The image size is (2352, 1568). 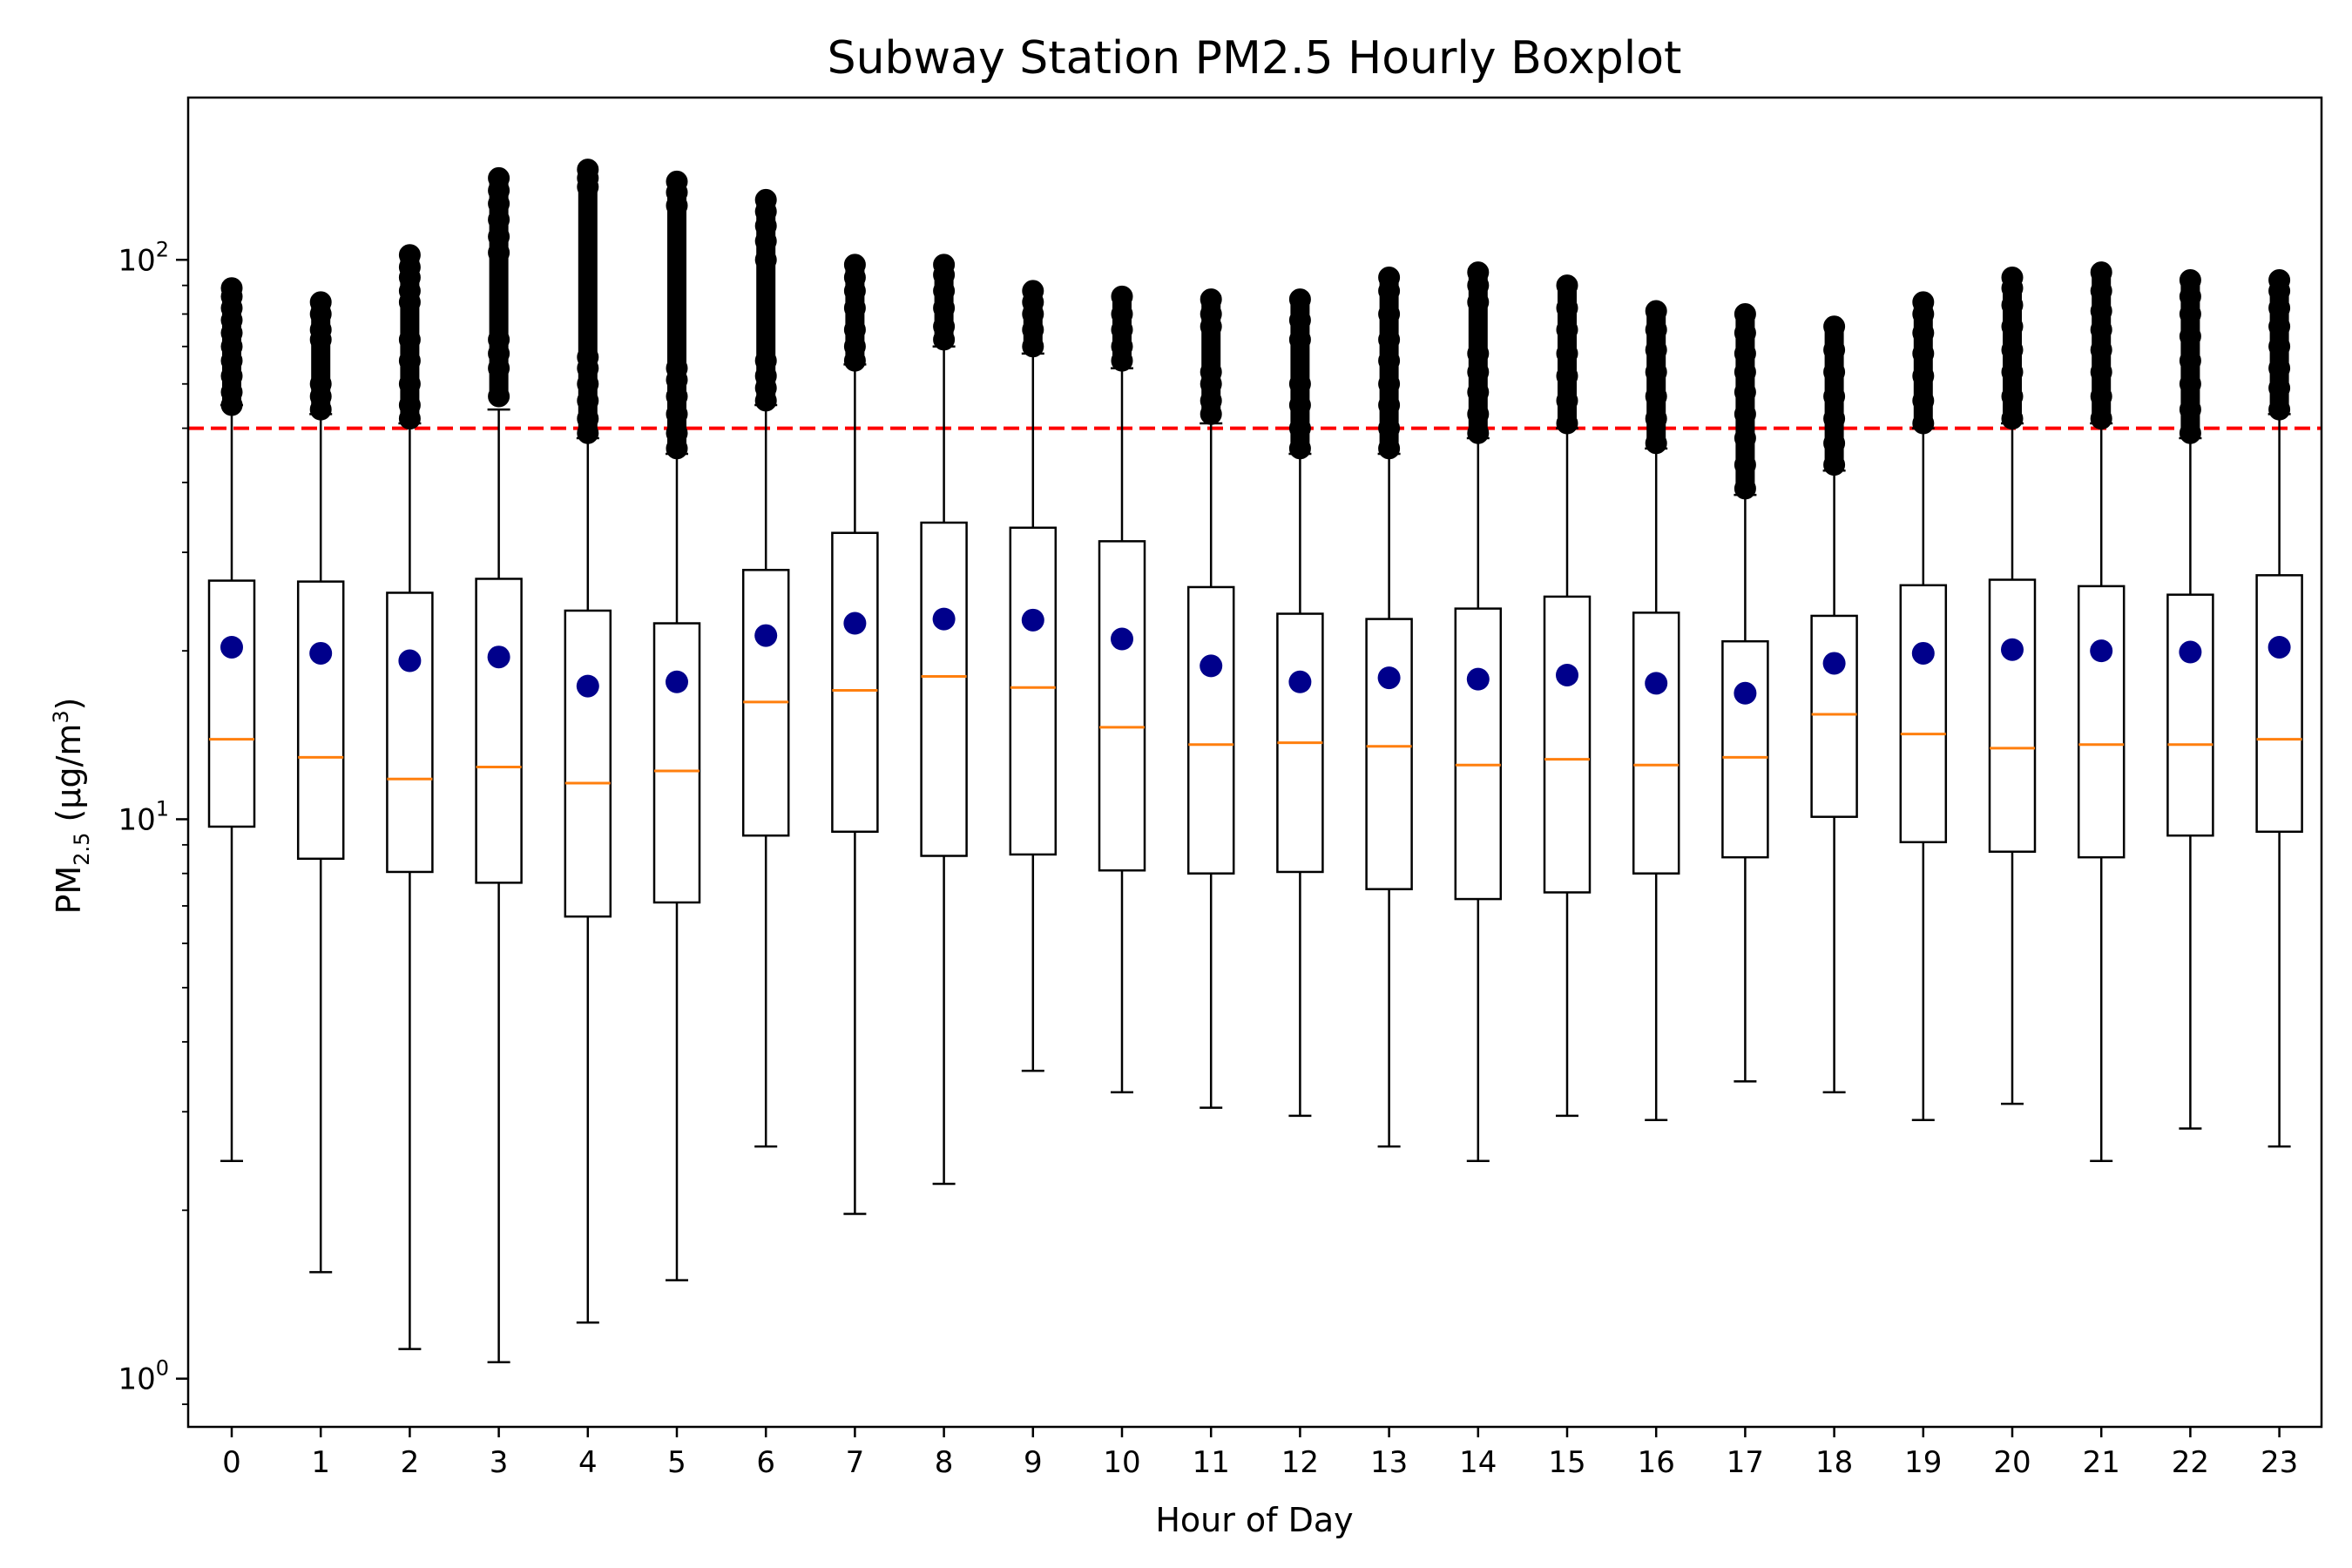 I want to click on y-axis-label: PM2.5 (μg/m3), so click(x=71, y=805).